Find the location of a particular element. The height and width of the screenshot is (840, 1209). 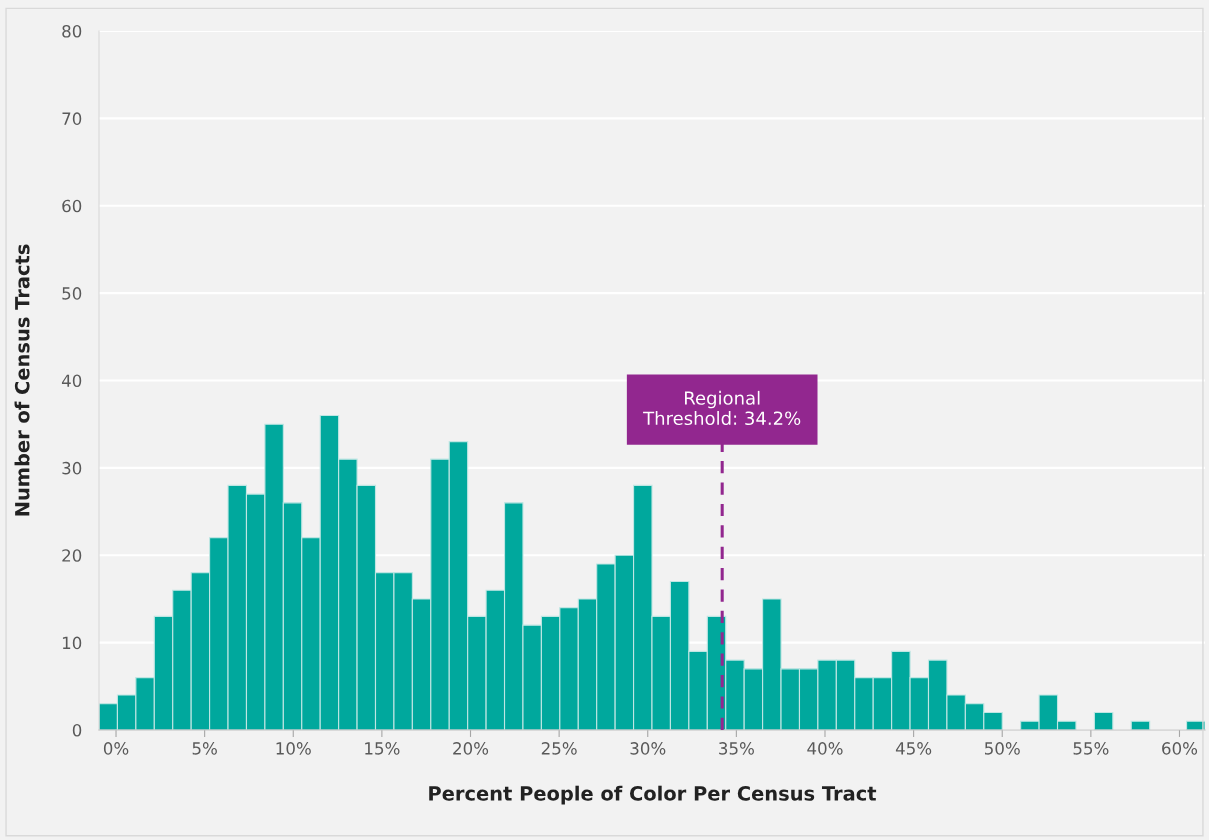

x-tick-label: 40% is located at coordinates (825, 748).